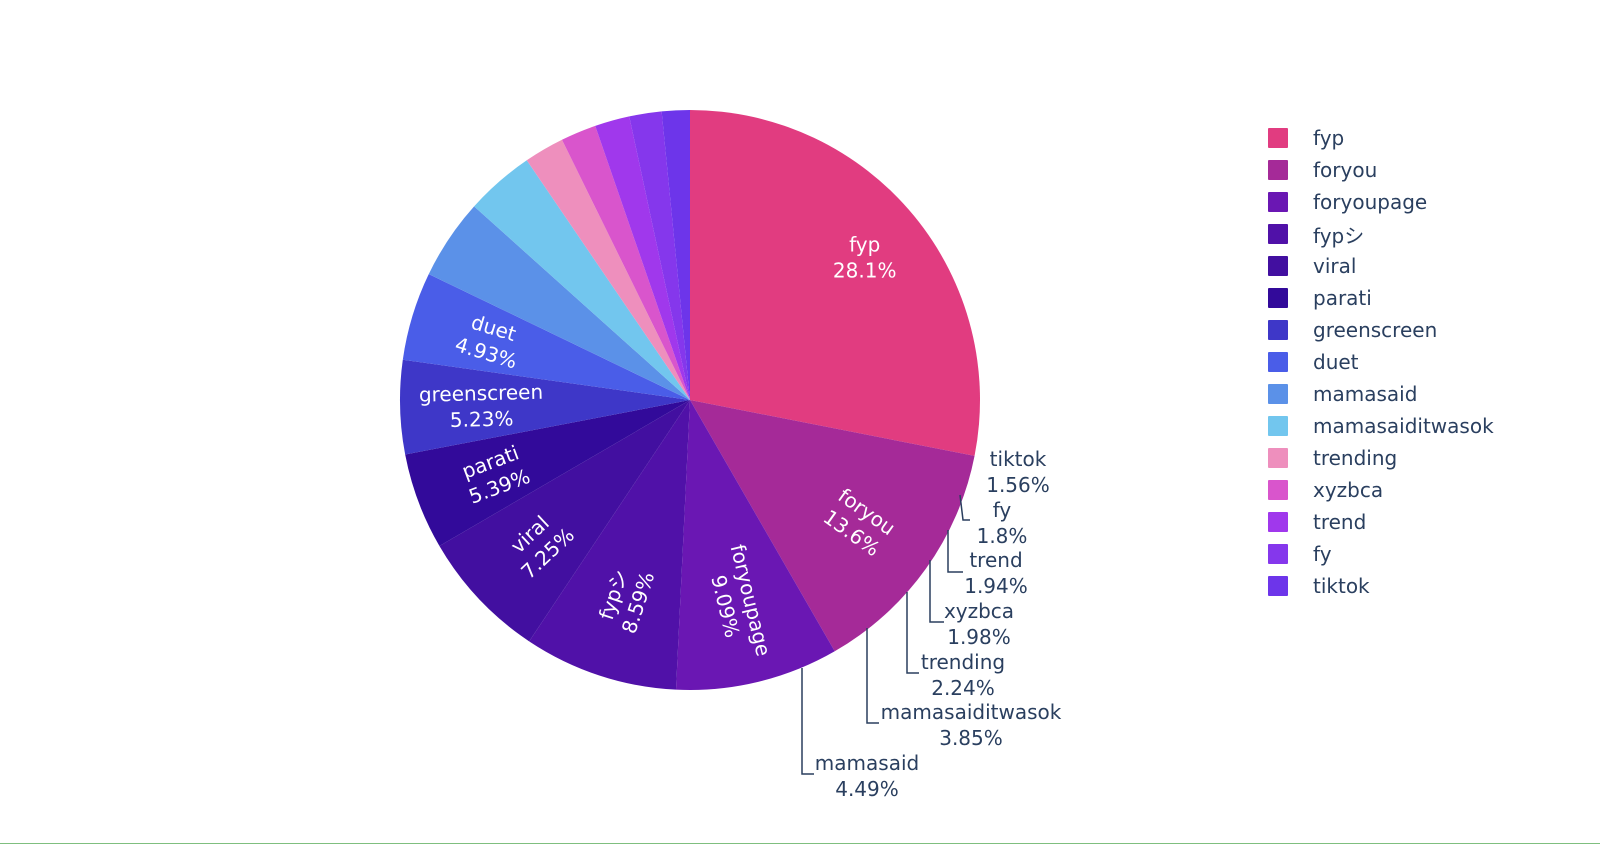 The width and height of the screenshot is (1600, 866). Describe the element at coordinates (1375, 330) in the screenshot. I see `legend-label: greenscreen` at that location.